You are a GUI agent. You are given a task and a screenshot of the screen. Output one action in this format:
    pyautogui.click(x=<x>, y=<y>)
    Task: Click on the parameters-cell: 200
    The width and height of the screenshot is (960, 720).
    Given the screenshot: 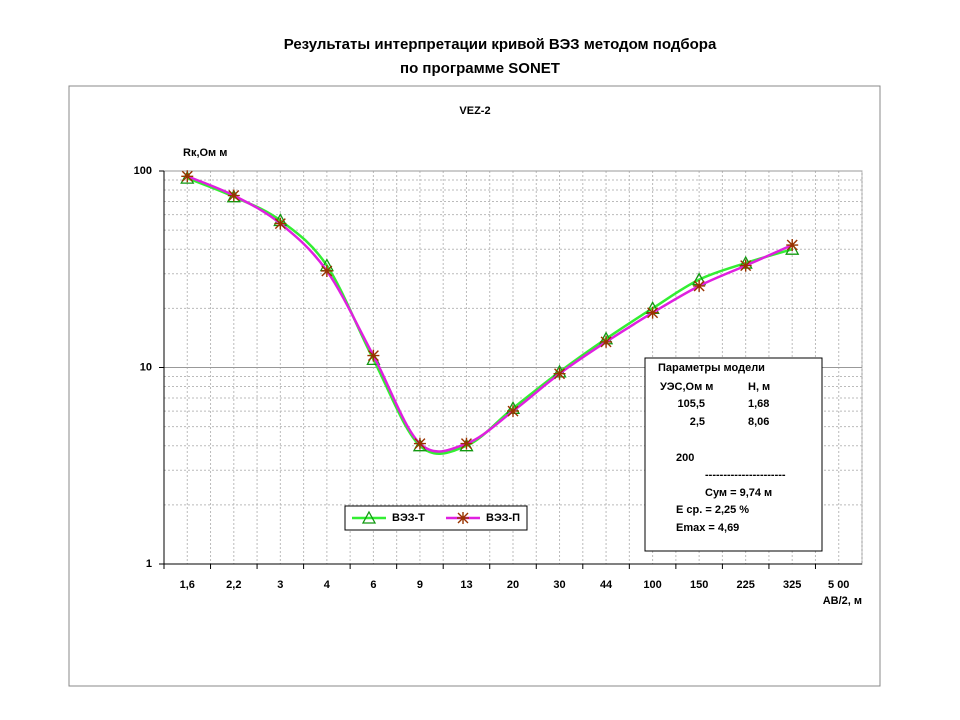 What is the action you would take?
    pyautogui.click(x=685, y=458)
    